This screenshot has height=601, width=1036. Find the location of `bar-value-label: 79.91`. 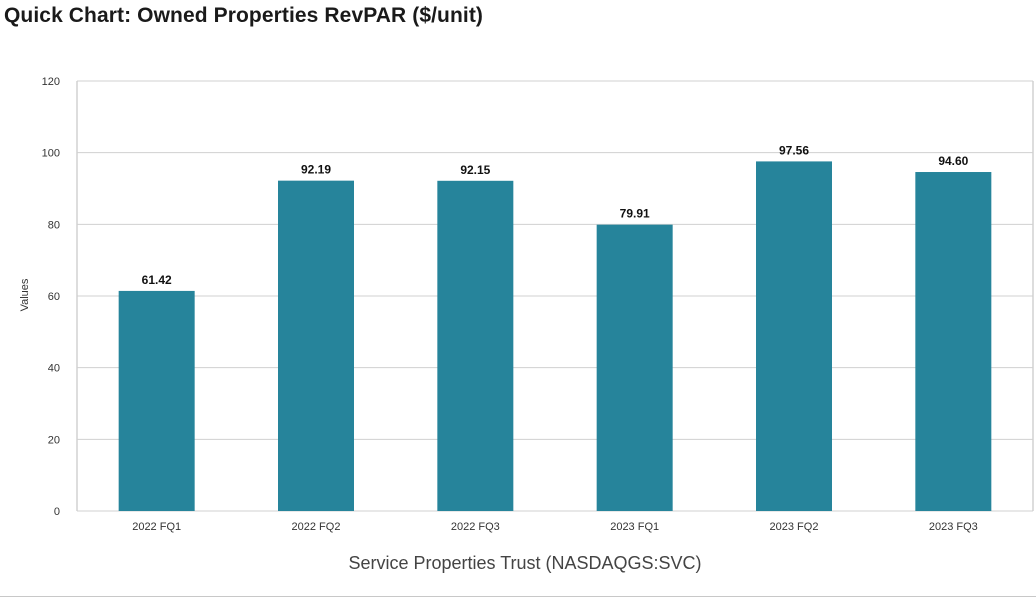

bar-value-label: 79.91 is located at coordinates (635, 214).